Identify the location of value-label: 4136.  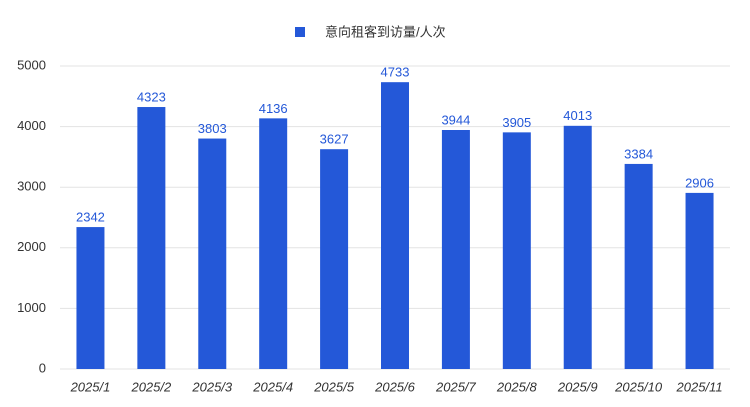
(273, 108).